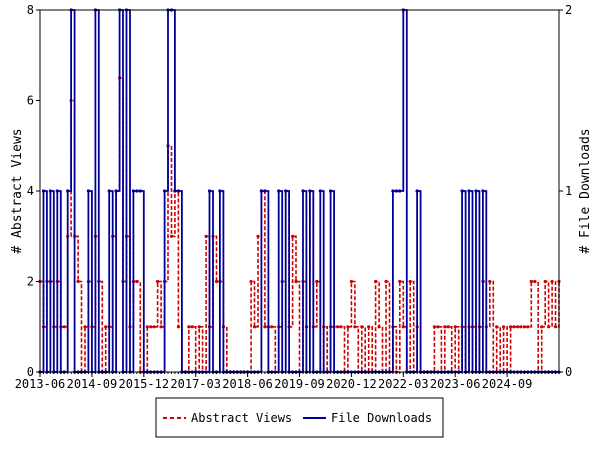  Describe the element at coordinates (381, 418) in the screenshot. I see `legend-label-file-downloads: File Downloads` at that location.